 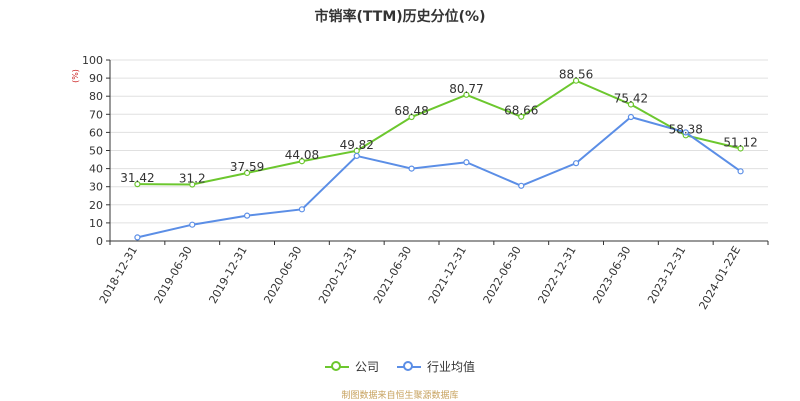 I want to click on y-tick-label: 100, so click(x=92, y=60).